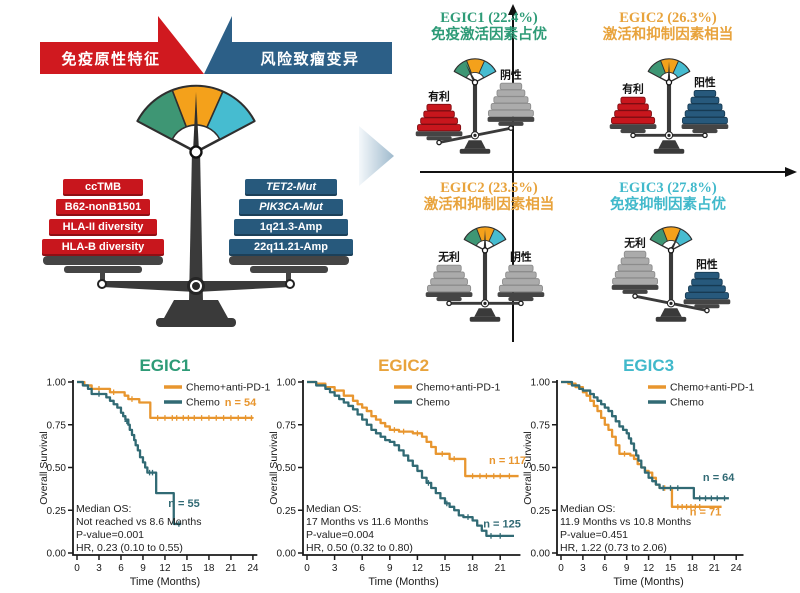 Image resolution: width=800 pixels, height=593 pixels. I want to click on scale-pedestal, so click(196, 309).